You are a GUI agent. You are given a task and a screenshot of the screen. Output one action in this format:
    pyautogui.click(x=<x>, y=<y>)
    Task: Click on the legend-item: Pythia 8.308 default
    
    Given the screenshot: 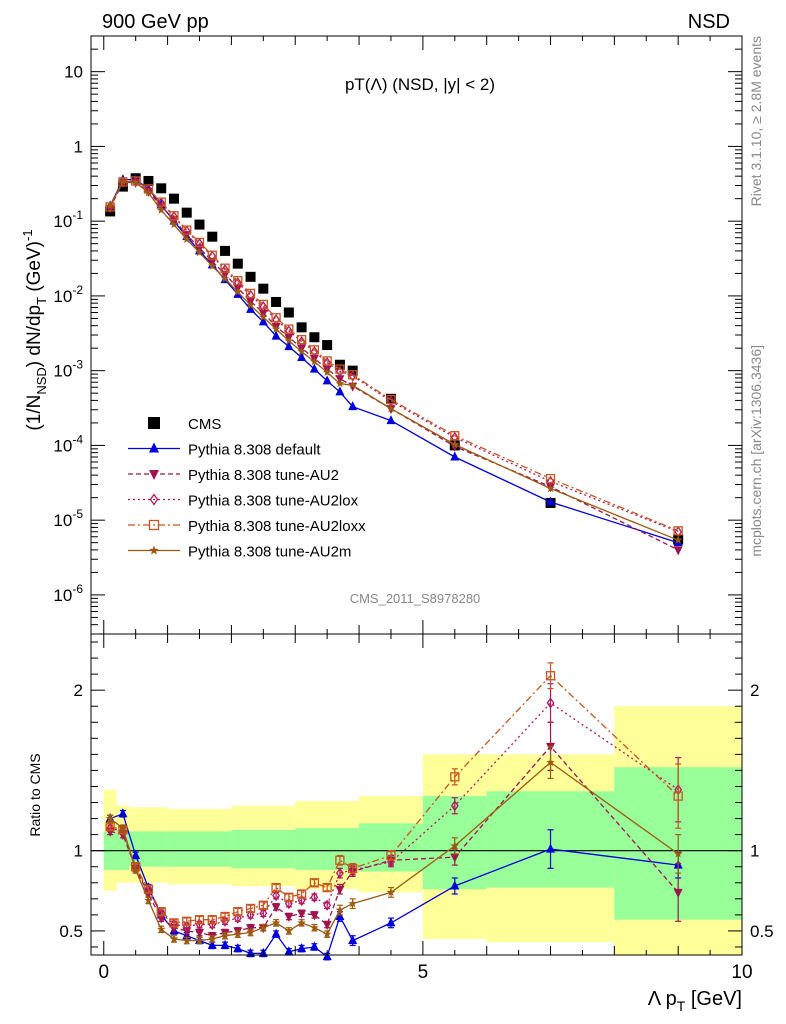 What is the action you would take?
    pyautogui.click(x=224, y=450)
    